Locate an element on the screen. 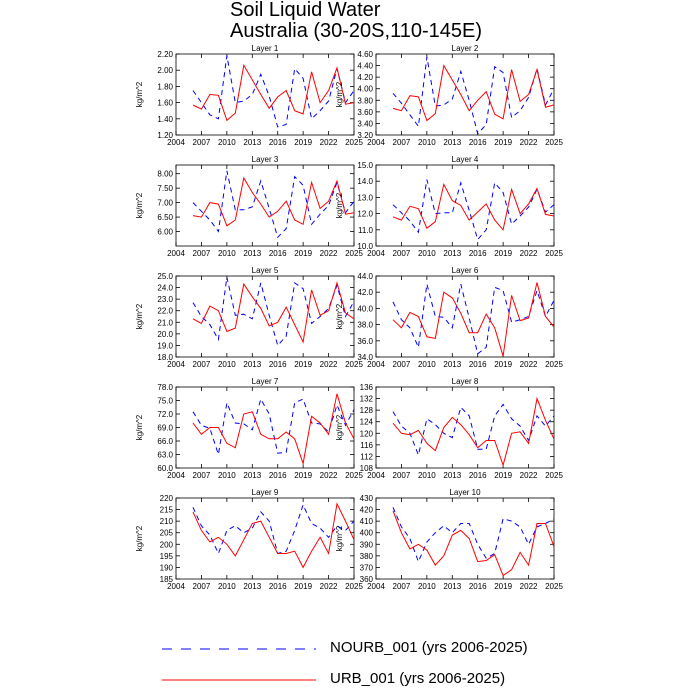 This screenshot has height=700, width=700. panel-9-y-tick-label: 210 is located at coordinates (167, 521).